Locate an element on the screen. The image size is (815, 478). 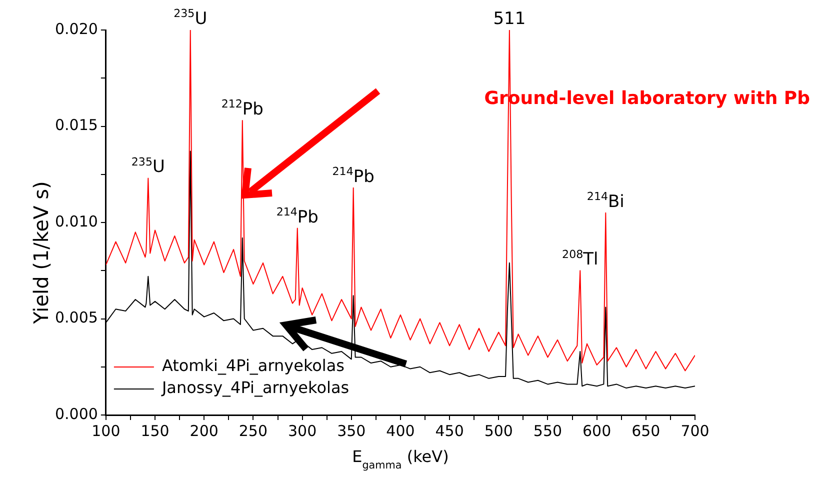
annotation: 511 is located at coordinates (509, 19).